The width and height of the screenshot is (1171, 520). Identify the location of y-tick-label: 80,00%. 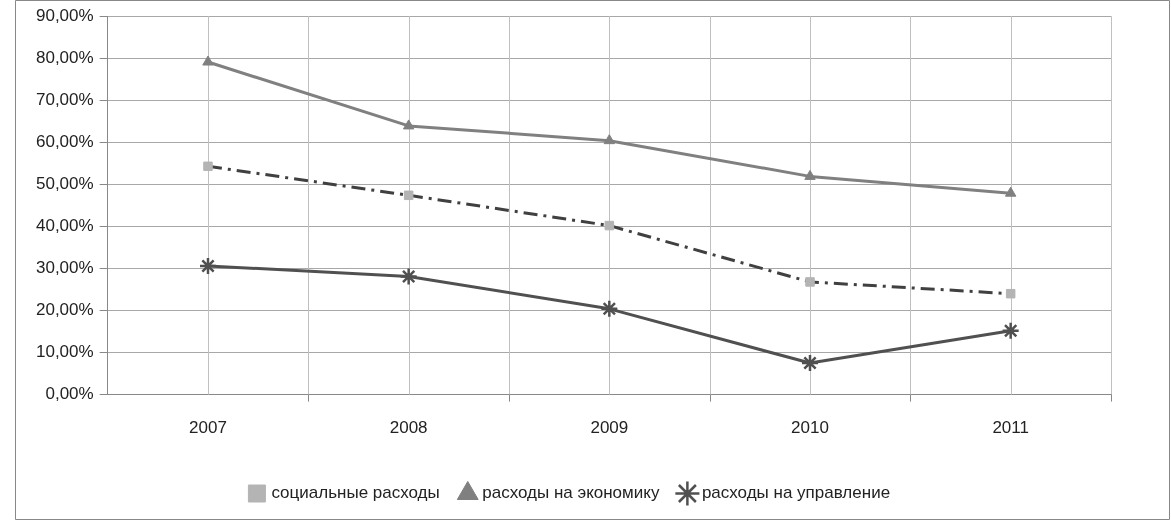
(64, 57).